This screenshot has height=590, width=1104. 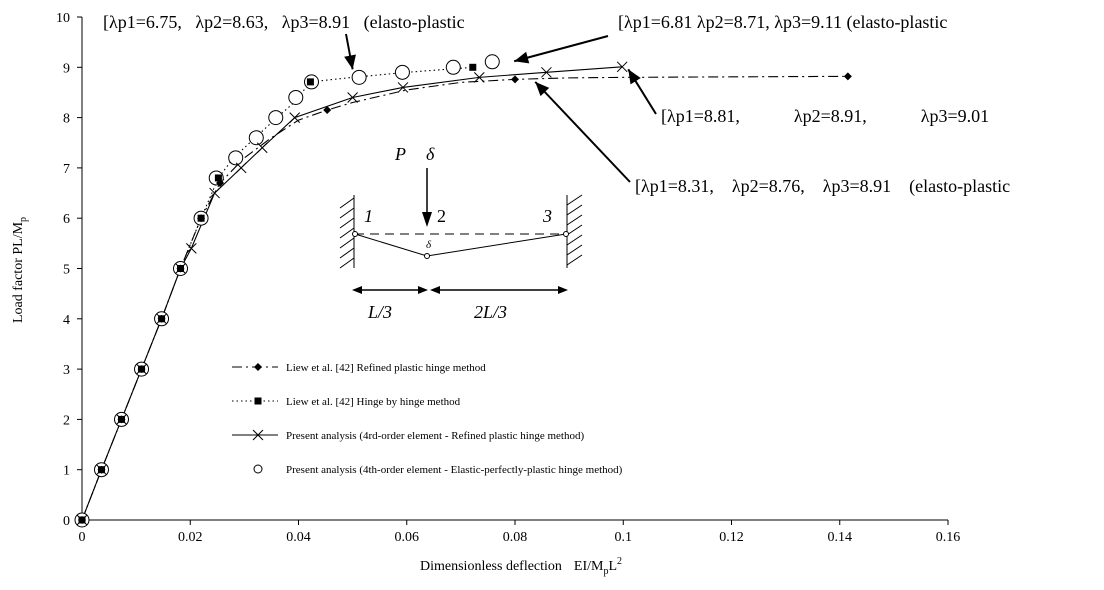 I want to click on y-tick-label: 7, so click(x=66, y=169).